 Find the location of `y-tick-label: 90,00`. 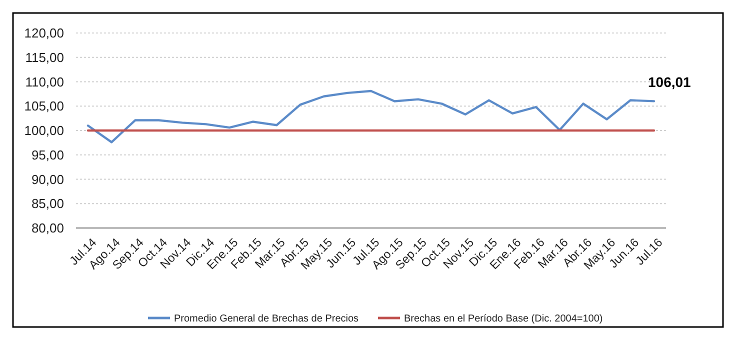

y-tick-label: 90,00 is located at coordinates (47, 179).